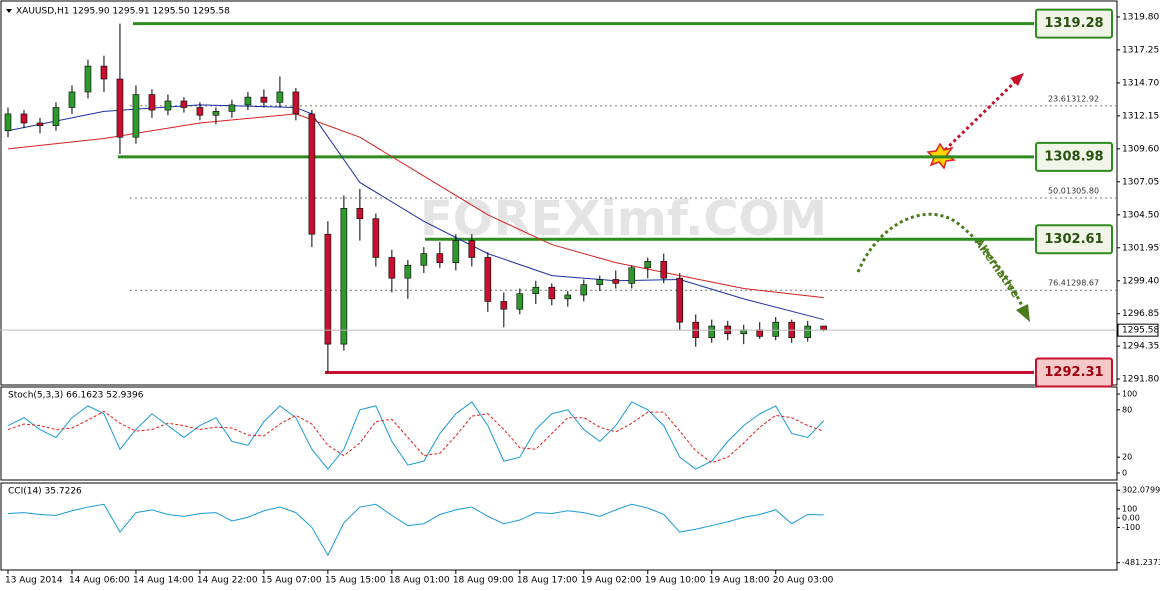  Describe the element at coordinates (941, 262) in the screenshot. I see `alternative-arrow` at that location.